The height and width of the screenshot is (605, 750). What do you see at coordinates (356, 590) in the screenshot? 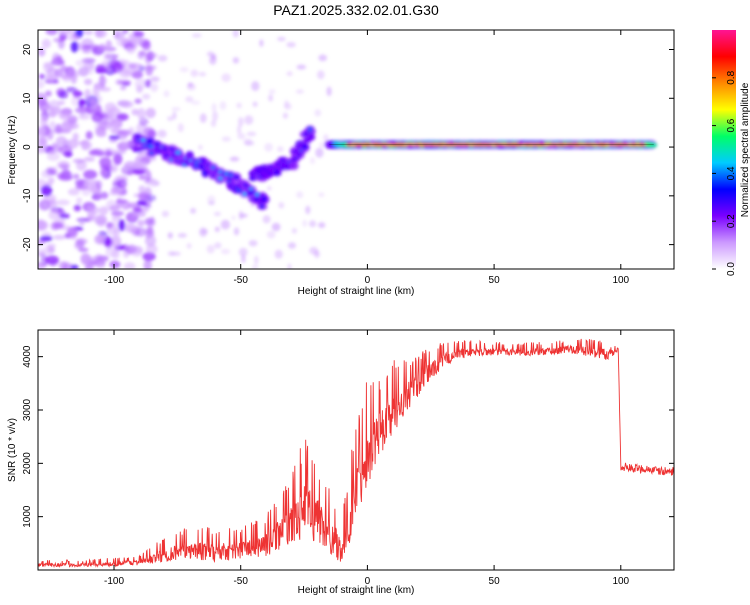
I see `snr-xlabel: Height of straight line (km)` at bounding box center [356, 590].